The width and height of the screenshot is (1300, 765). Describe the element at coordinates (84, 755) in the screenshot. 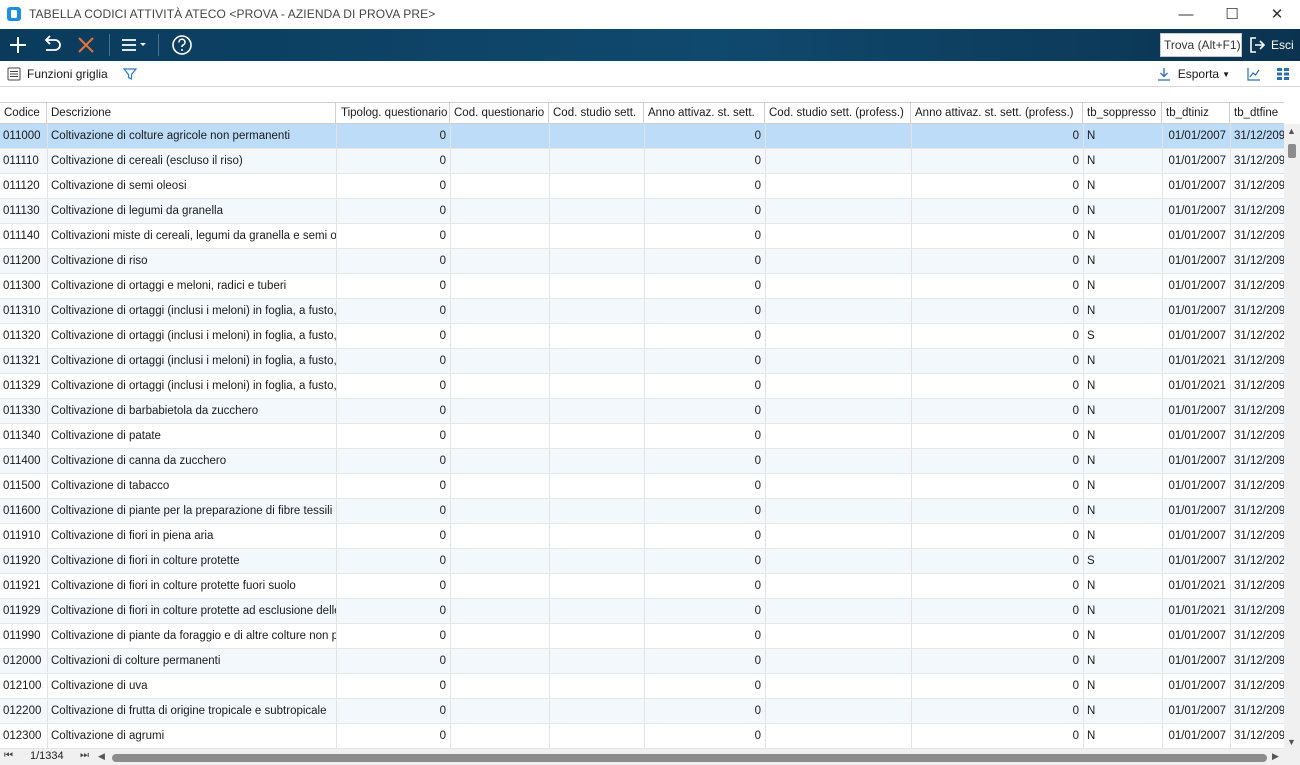

I see `last-record-icon: ⏭` at that location.